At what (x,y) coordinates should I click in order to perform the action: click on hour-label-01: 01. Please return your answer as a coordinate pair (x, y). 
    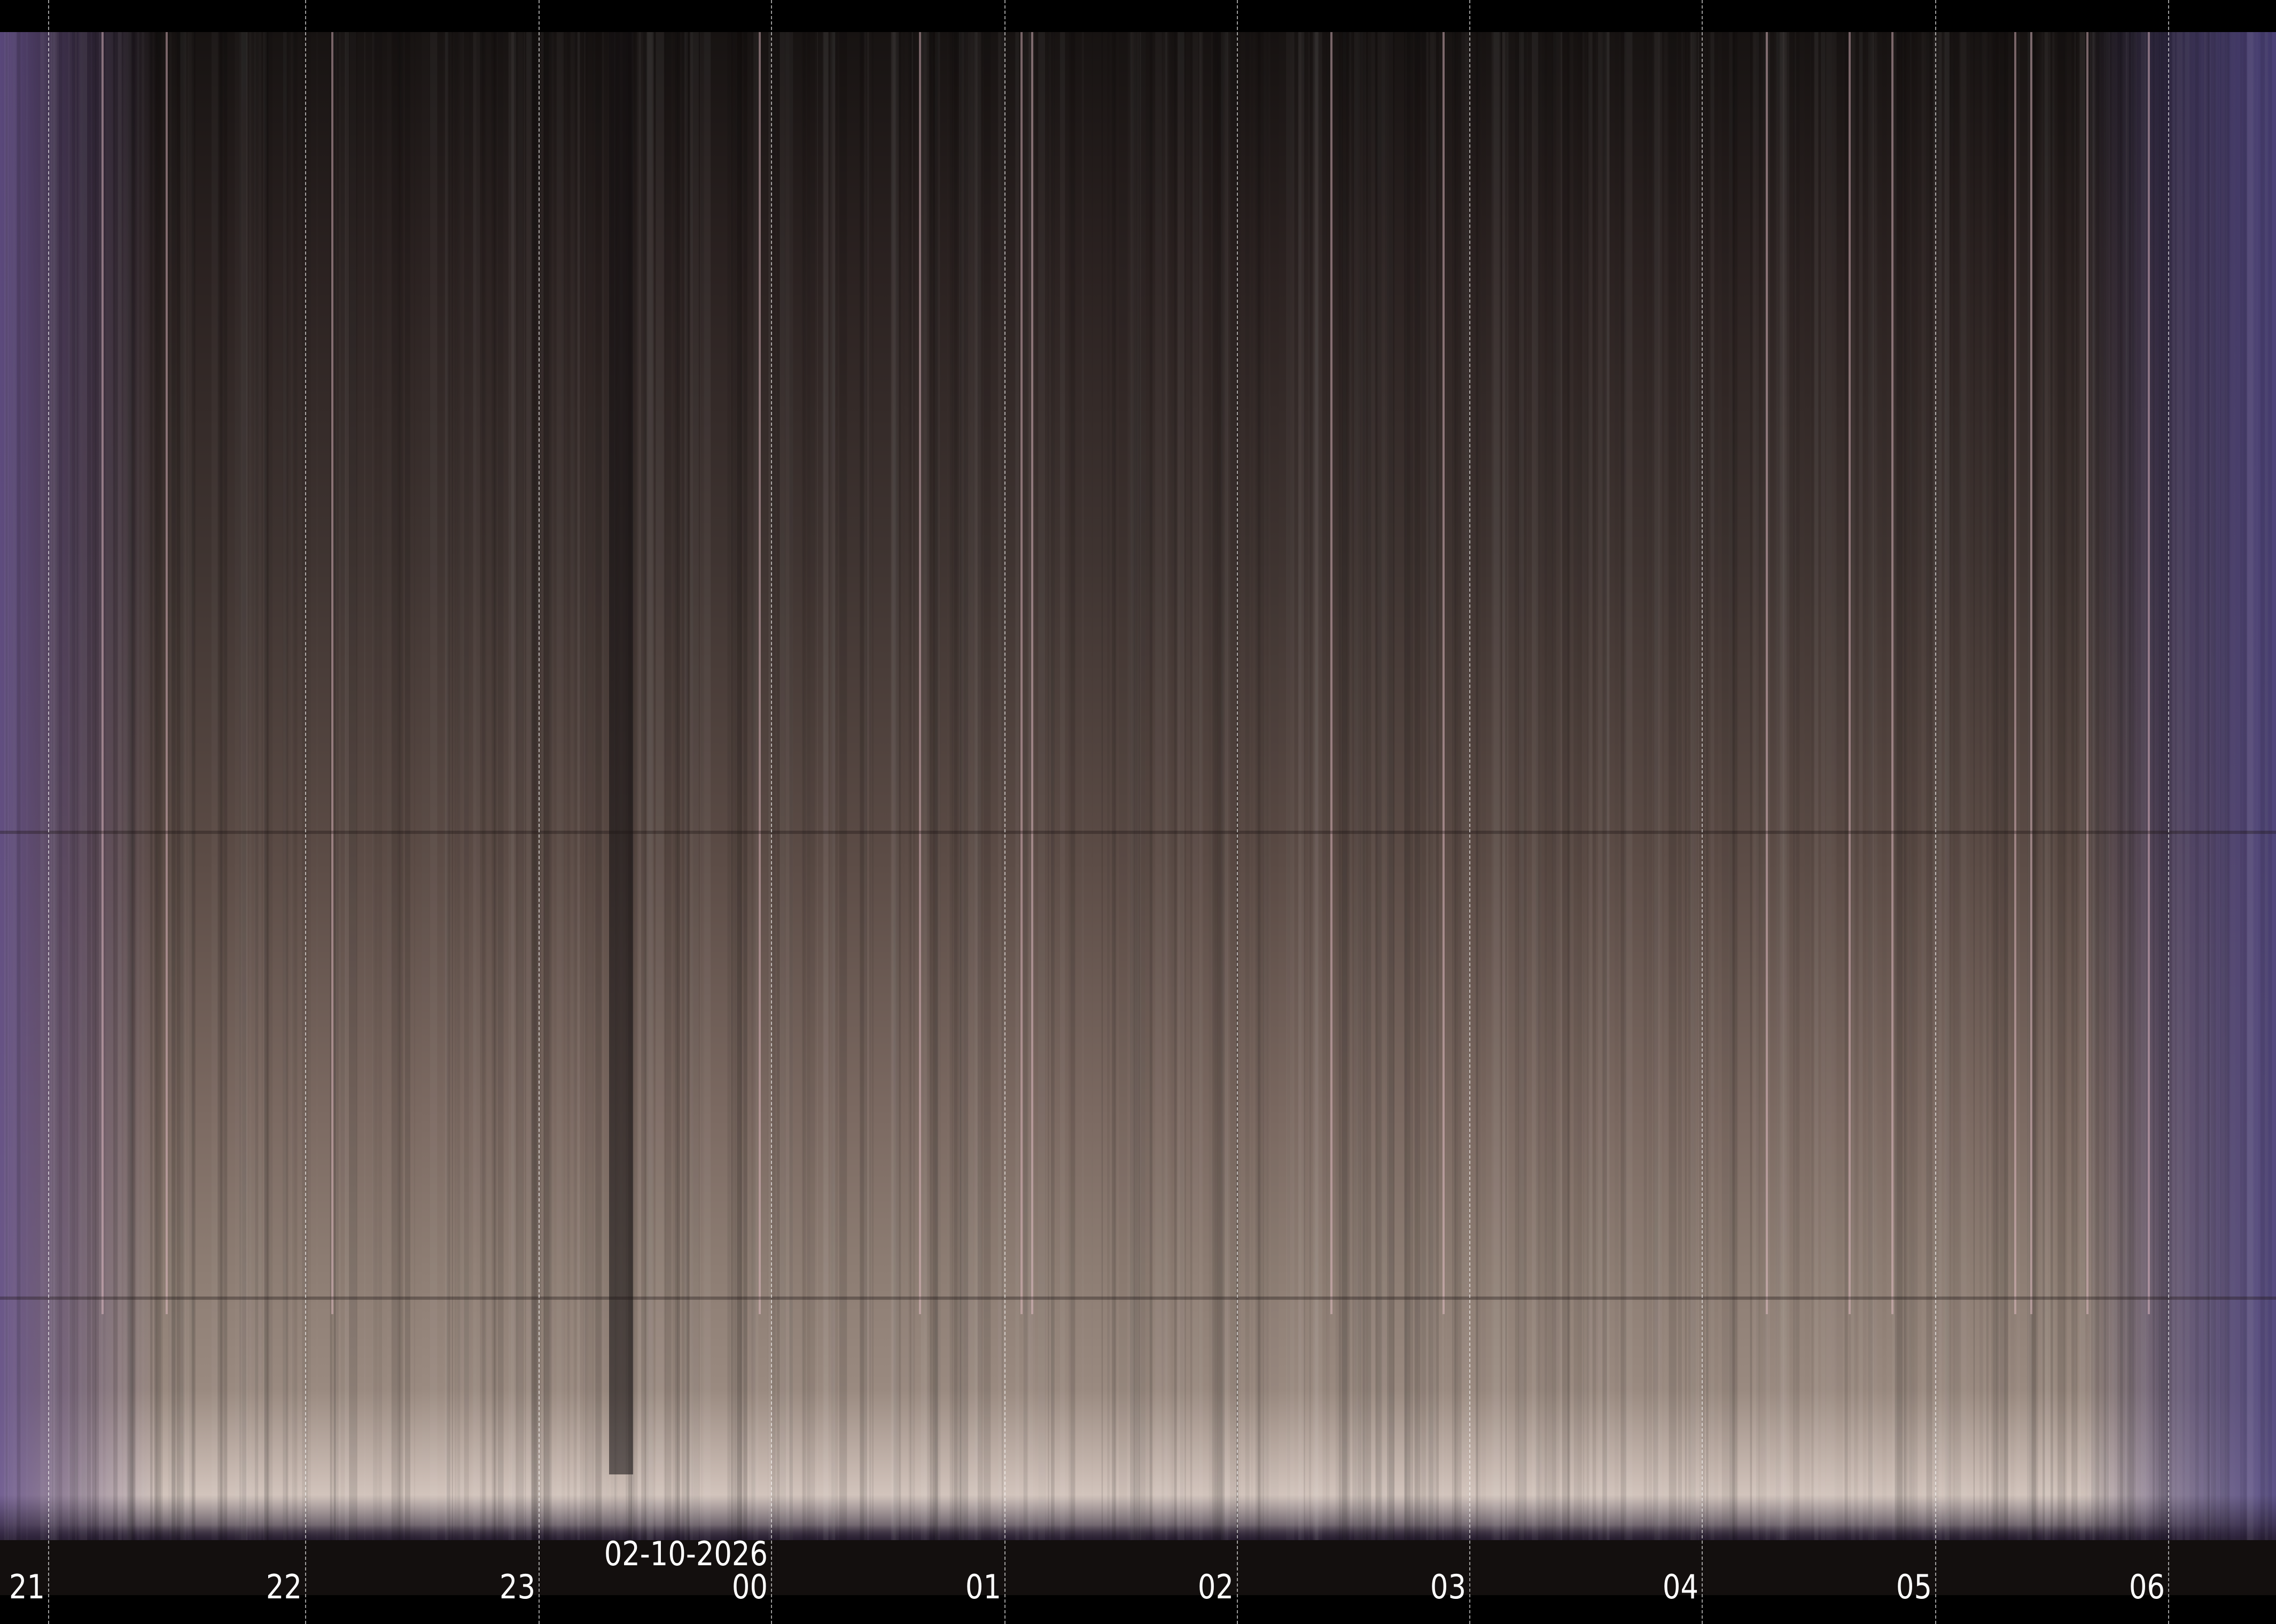
    Looking at the image, I should click on (983, 1586).